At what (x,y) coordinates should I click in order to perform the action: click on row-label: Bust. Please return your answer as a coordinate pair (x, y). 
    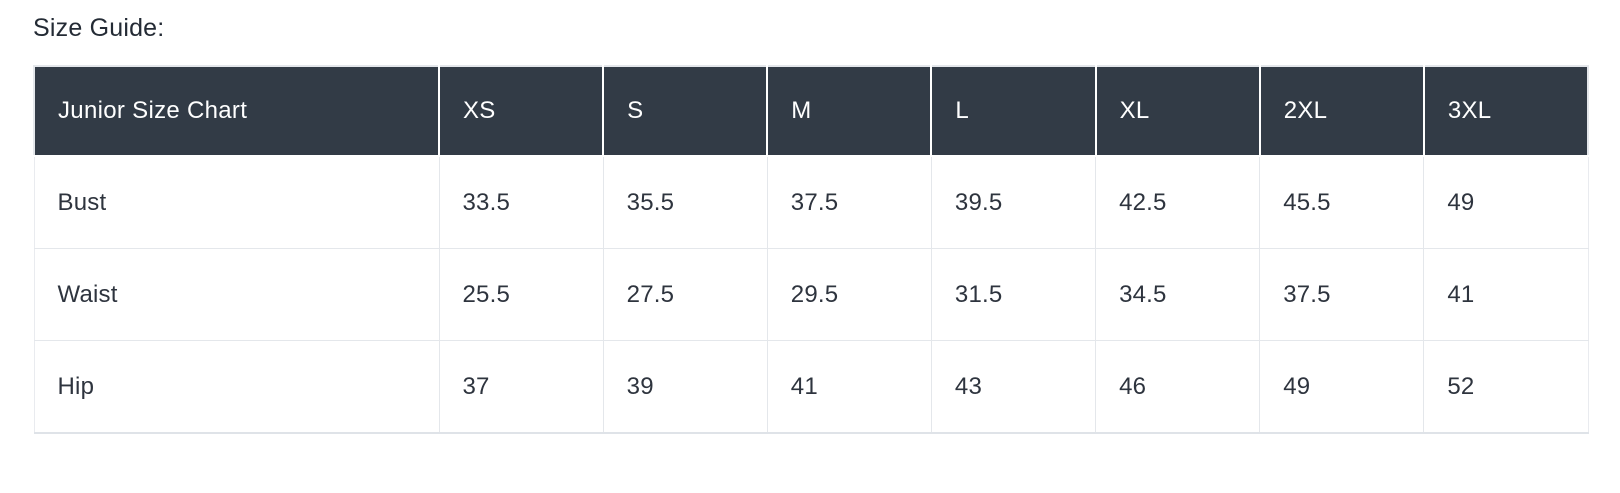
    Looking at the image, I should click on (236, 202).